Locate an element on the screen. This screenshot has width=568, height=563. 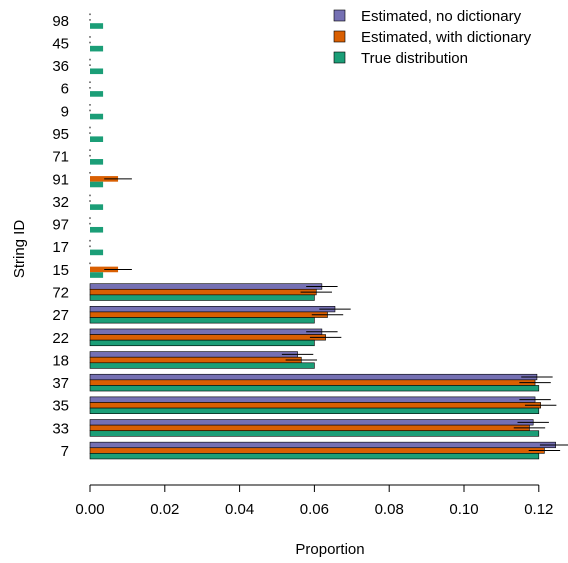
x-tick-label: 0.08 is located at coordinates (389, 509).